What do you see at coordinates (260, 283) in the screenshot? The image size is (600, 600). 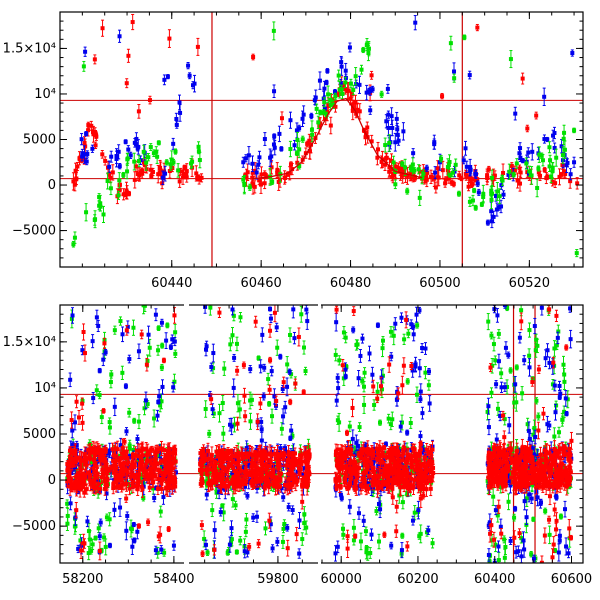 I see `x-tick-label: 60460` at bounding box center [260, 283].